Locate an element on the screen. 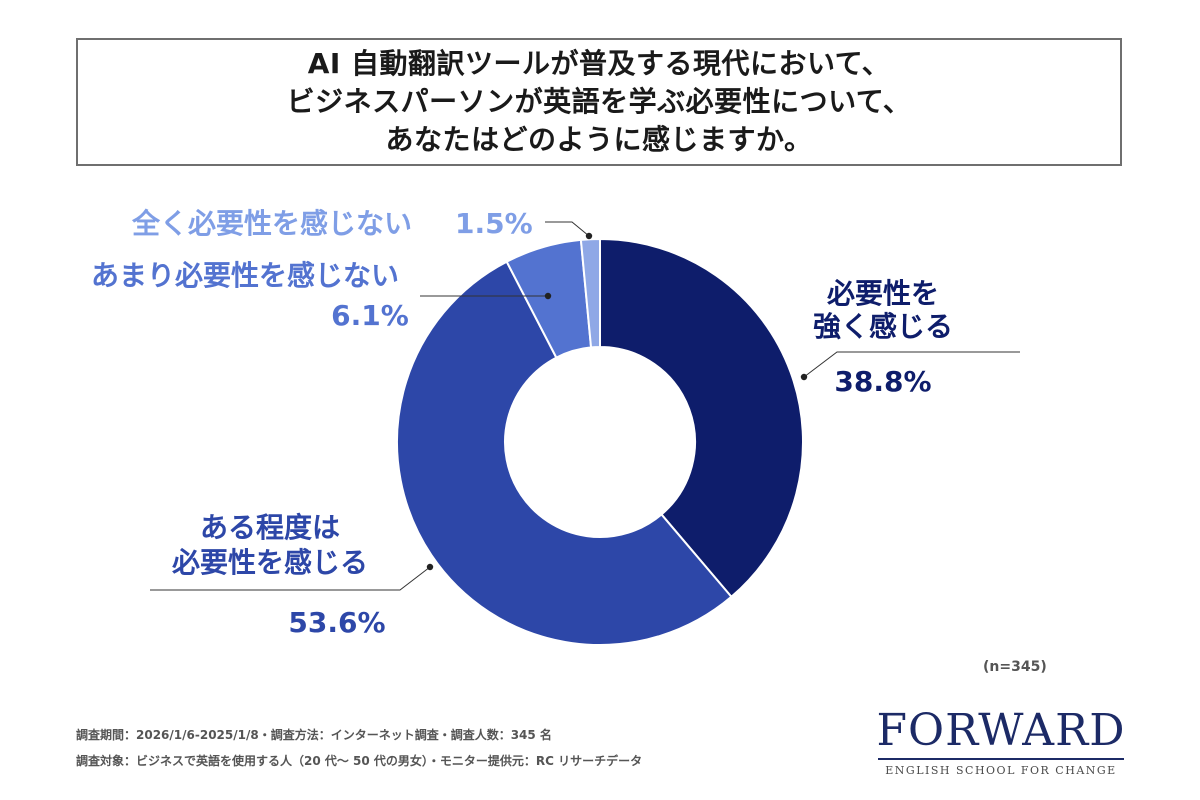 This screenshot has width=1200, height=800. slice-label-3-line-0: 全く必要性を感じない is located at coordinates (271, 223).